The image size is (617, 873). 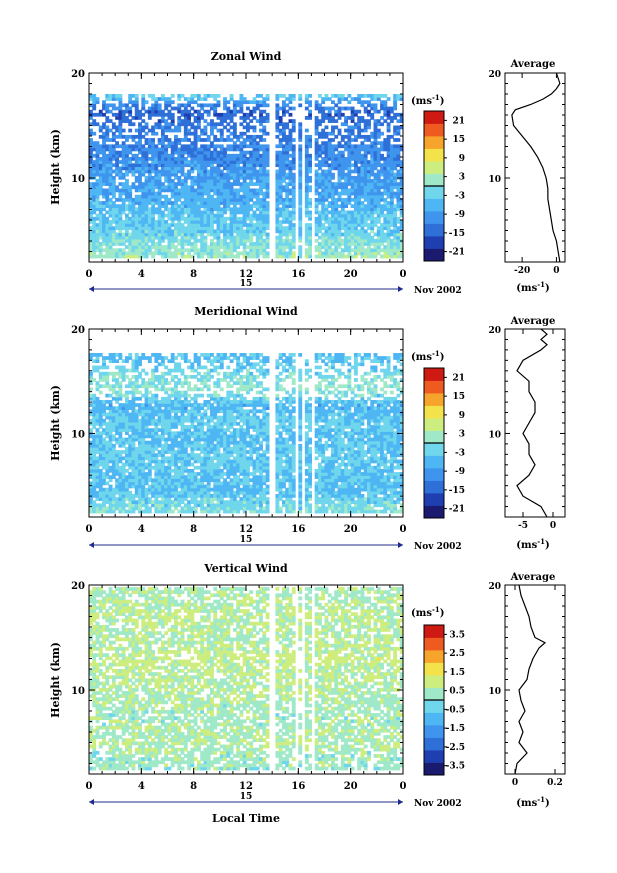 What do you see at coordinates (526, 288) in the screenshot?
I see `average-unit-base: (ms` at bounding box center [526, 288].